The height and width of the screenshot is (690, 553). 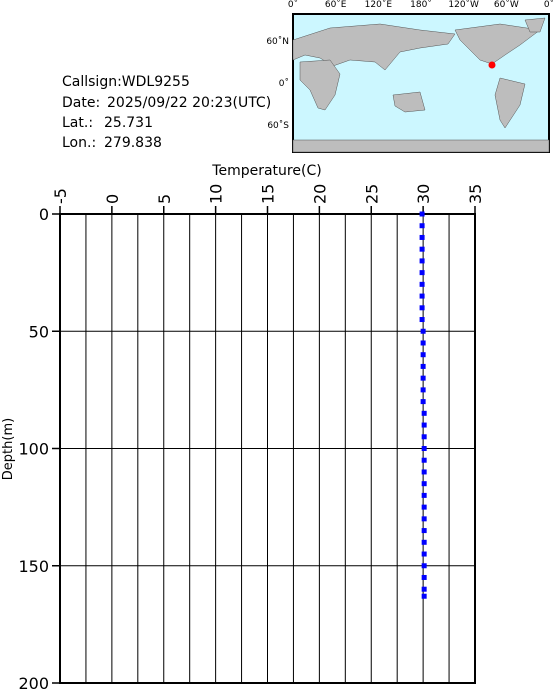 What do you see at coordinates (60, 196) in the screenshot?
I see `x-tick-label: -5` at bounding box center [60, 196].